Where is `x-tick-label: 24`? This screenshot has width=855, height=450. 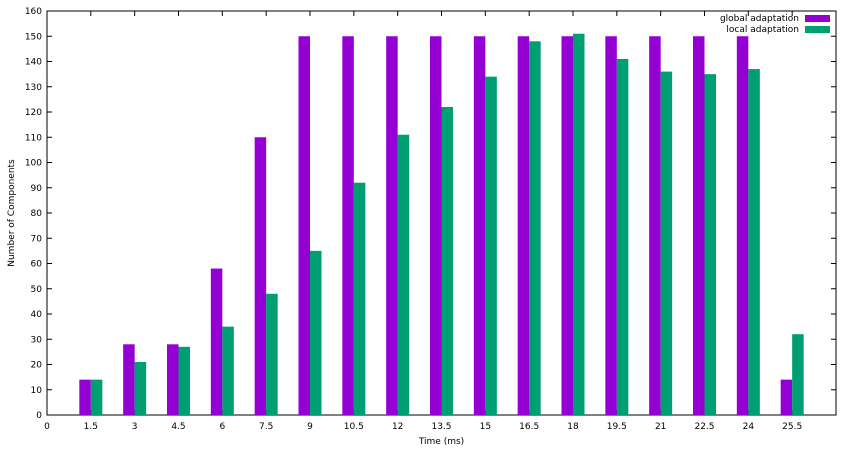
x-tick-label: 24 is located at coordinates (749, 427).